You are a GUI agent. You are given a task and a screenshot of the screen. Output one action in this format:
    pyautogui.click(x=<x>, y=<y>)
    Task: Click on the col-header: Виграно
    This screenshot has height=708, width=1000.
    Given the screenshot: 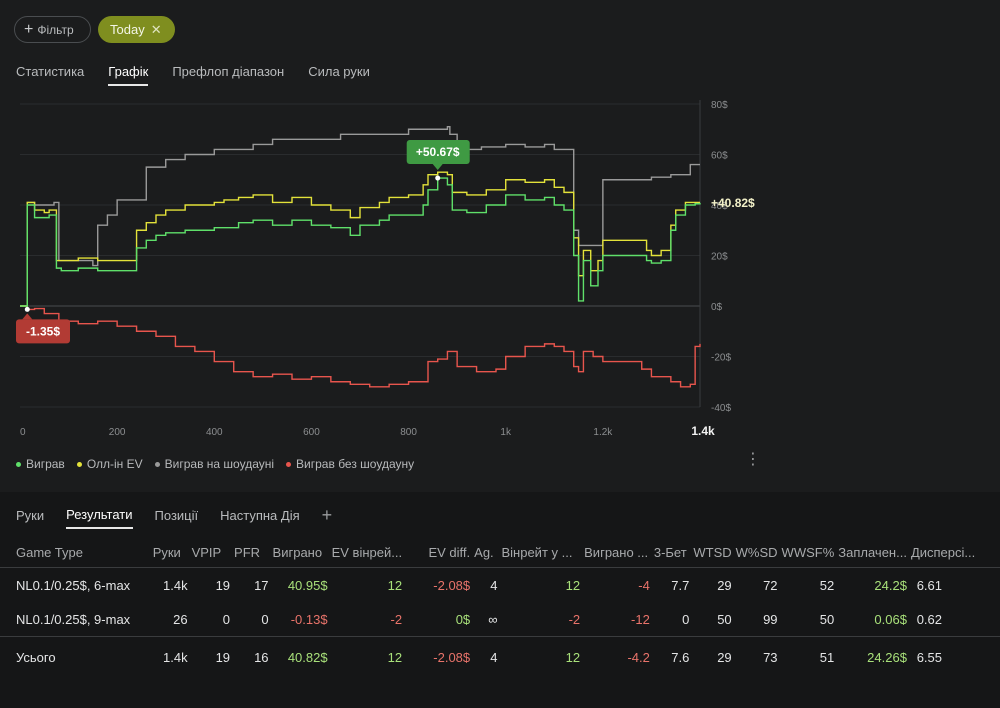 What is the action you would take?
    pyautogui.click(x=297, y=552)
    